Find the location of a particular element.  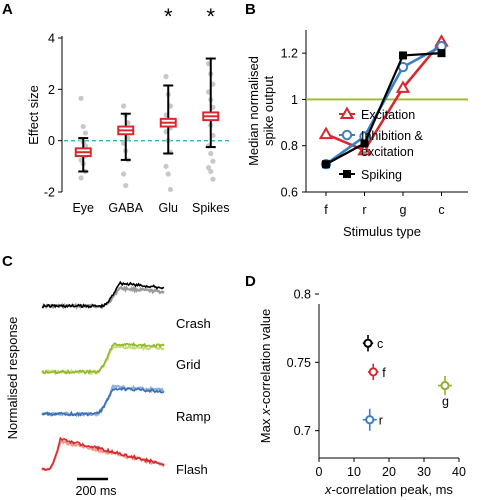

panel-d-x-tick-label: 40 is located at coordinates (459, 472).